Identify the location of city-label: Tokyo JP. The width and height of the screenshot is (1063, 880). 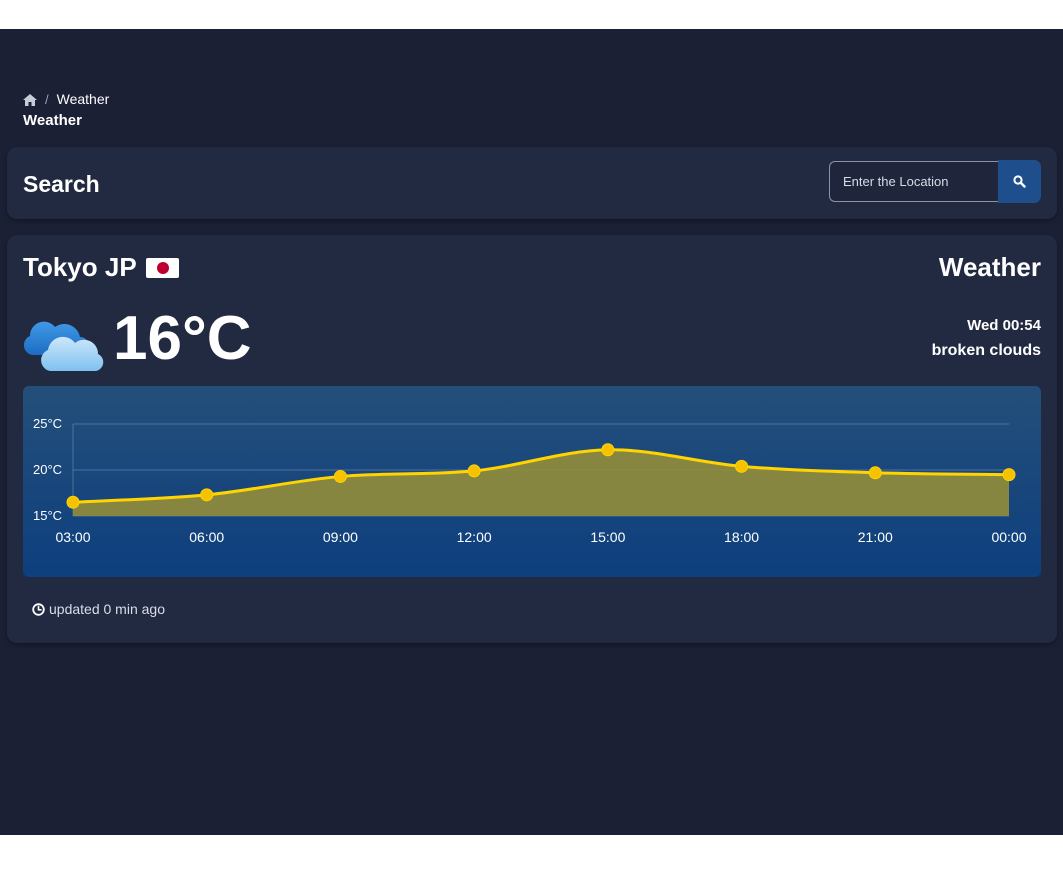
(80, 267).